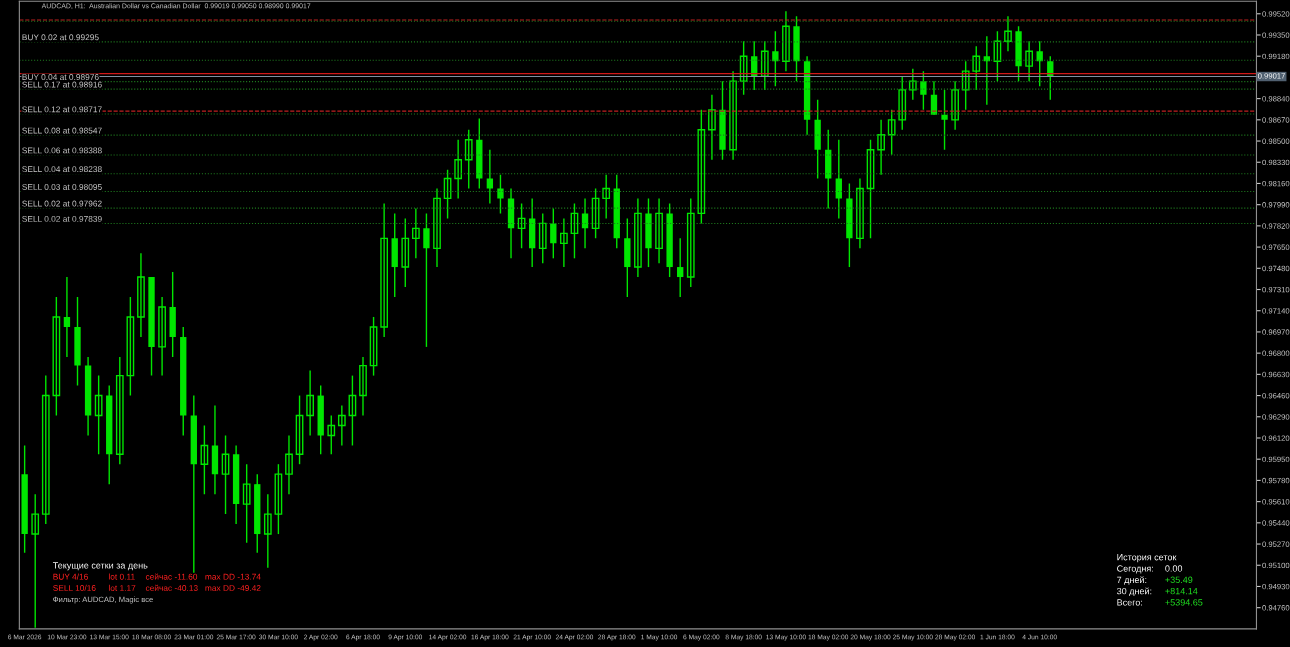 The height and width of the screenshot is (647, 1290). Describe the element at coordinates (60, 77) in the screenshot. I see `ref-line-label: BUY 0.04 at 0.98976` at that location.